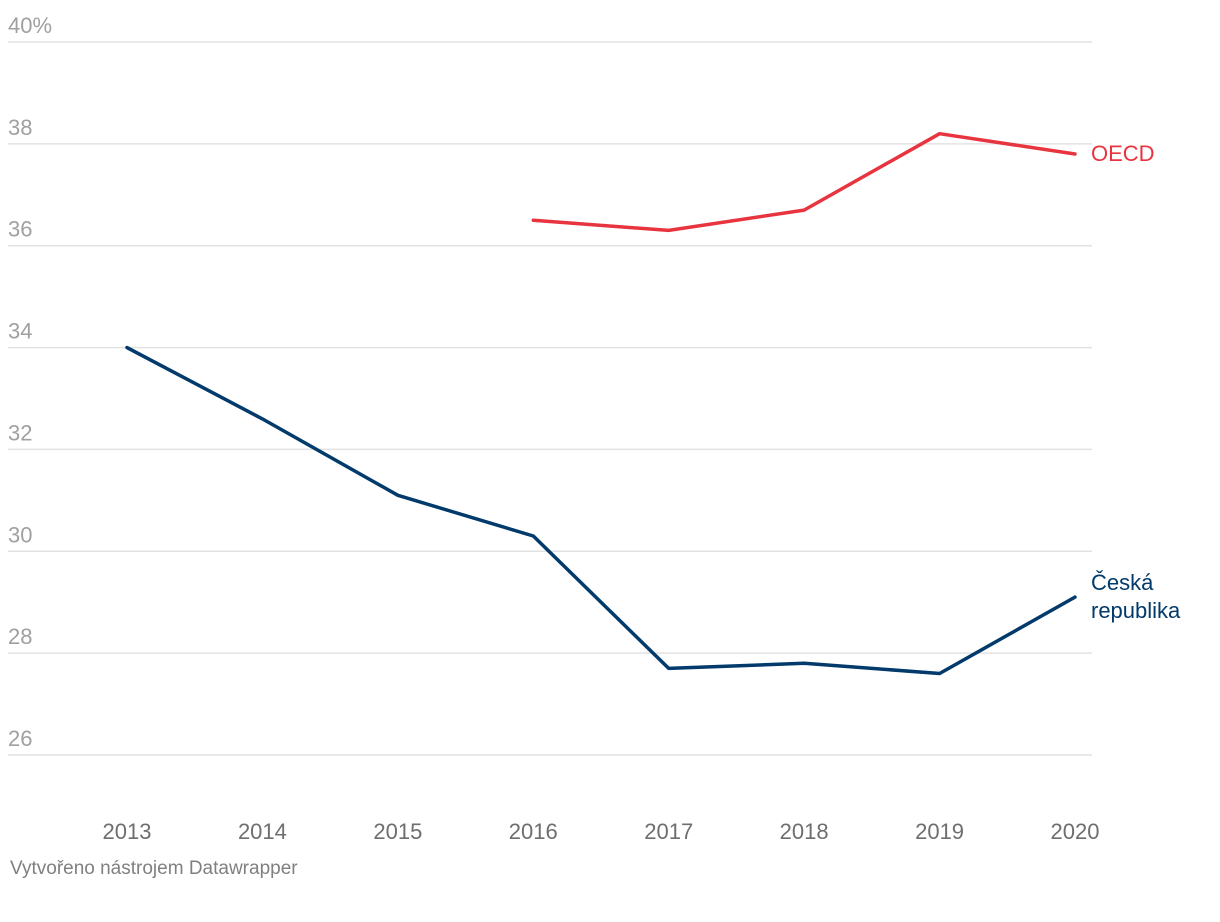 The image size is (1220, 922). What do you see at coordinates (939, 831) in the screenshot?
I see `x-tick-2019: 2019` at bounding box center [939, 831].